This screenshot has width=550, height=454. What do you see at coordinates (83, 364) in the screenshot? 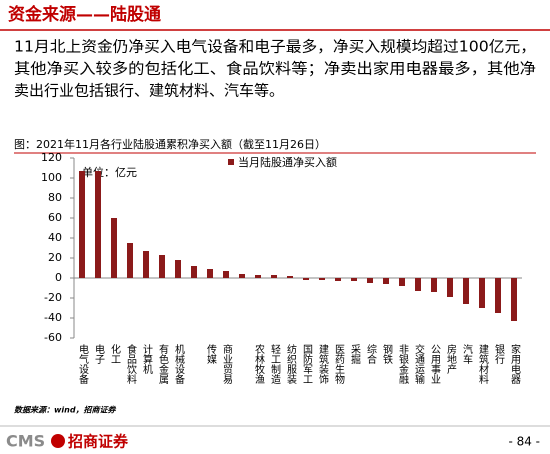
I see `x-tick-label: 电气设备` at bounding box center [83, 364].